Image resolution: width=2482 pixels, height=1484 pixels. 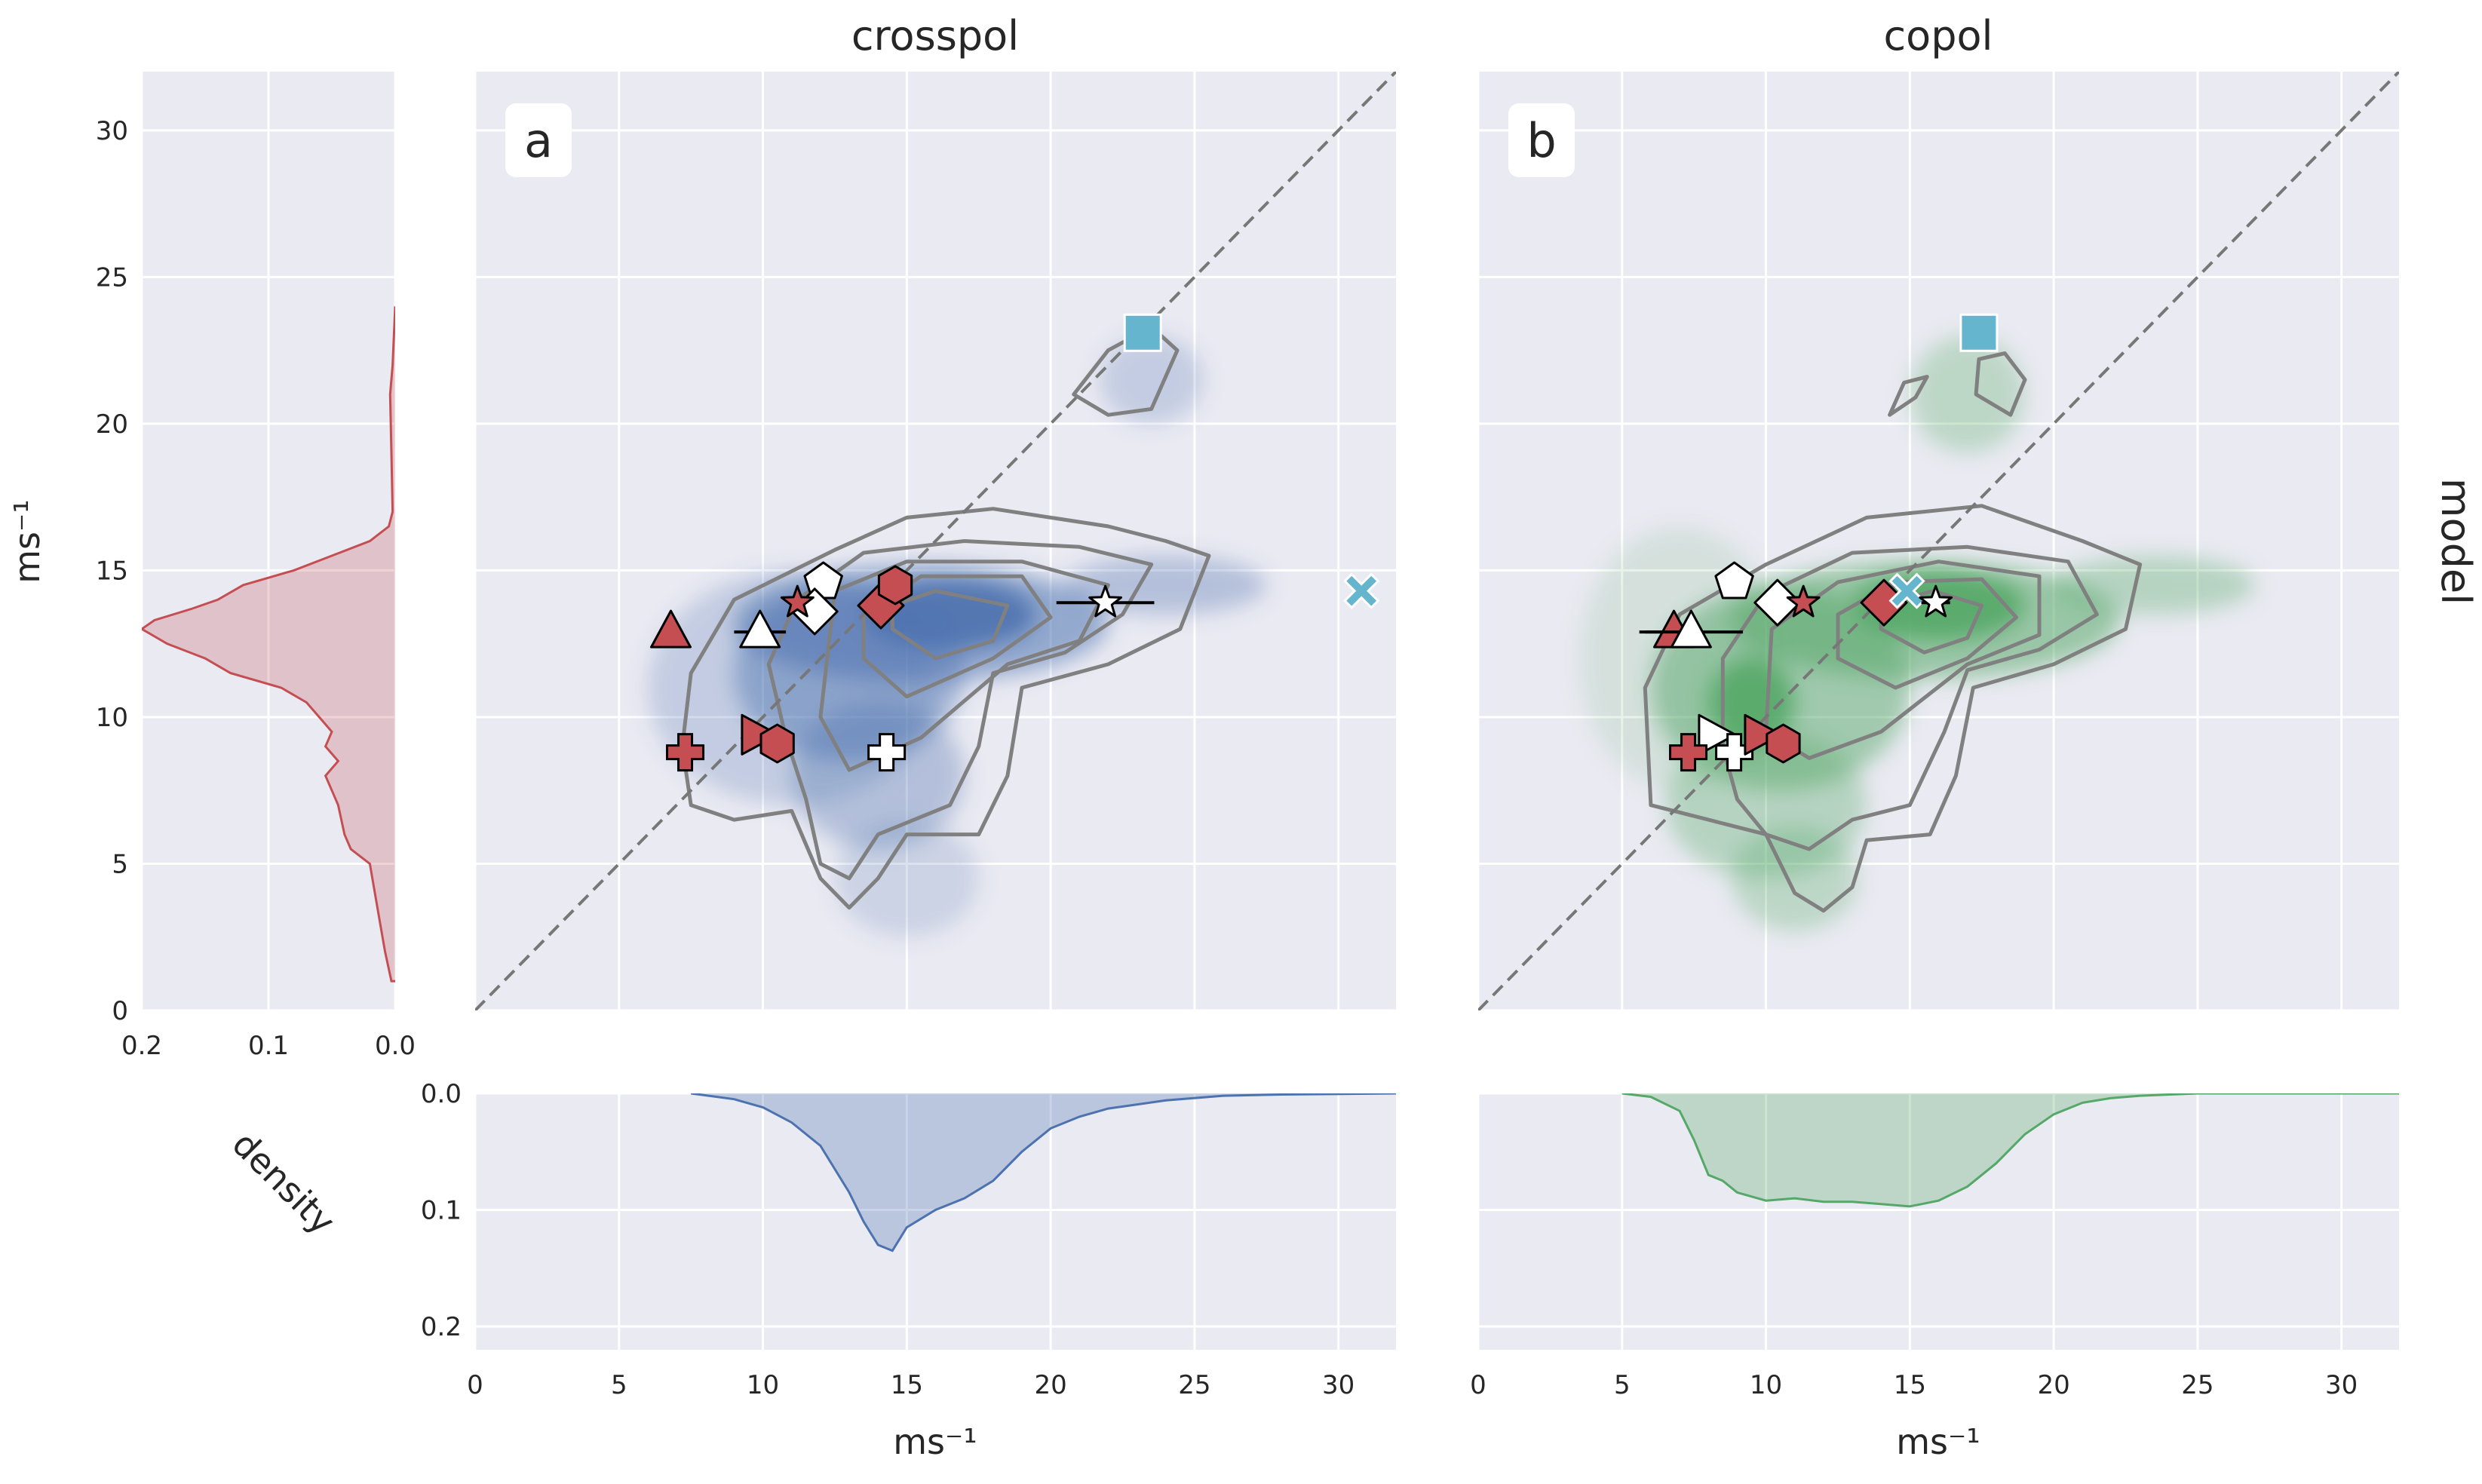 I want to click on copol-density-panel: 0 5 10 15 20 25 30, so click(x=1934, y=1246).